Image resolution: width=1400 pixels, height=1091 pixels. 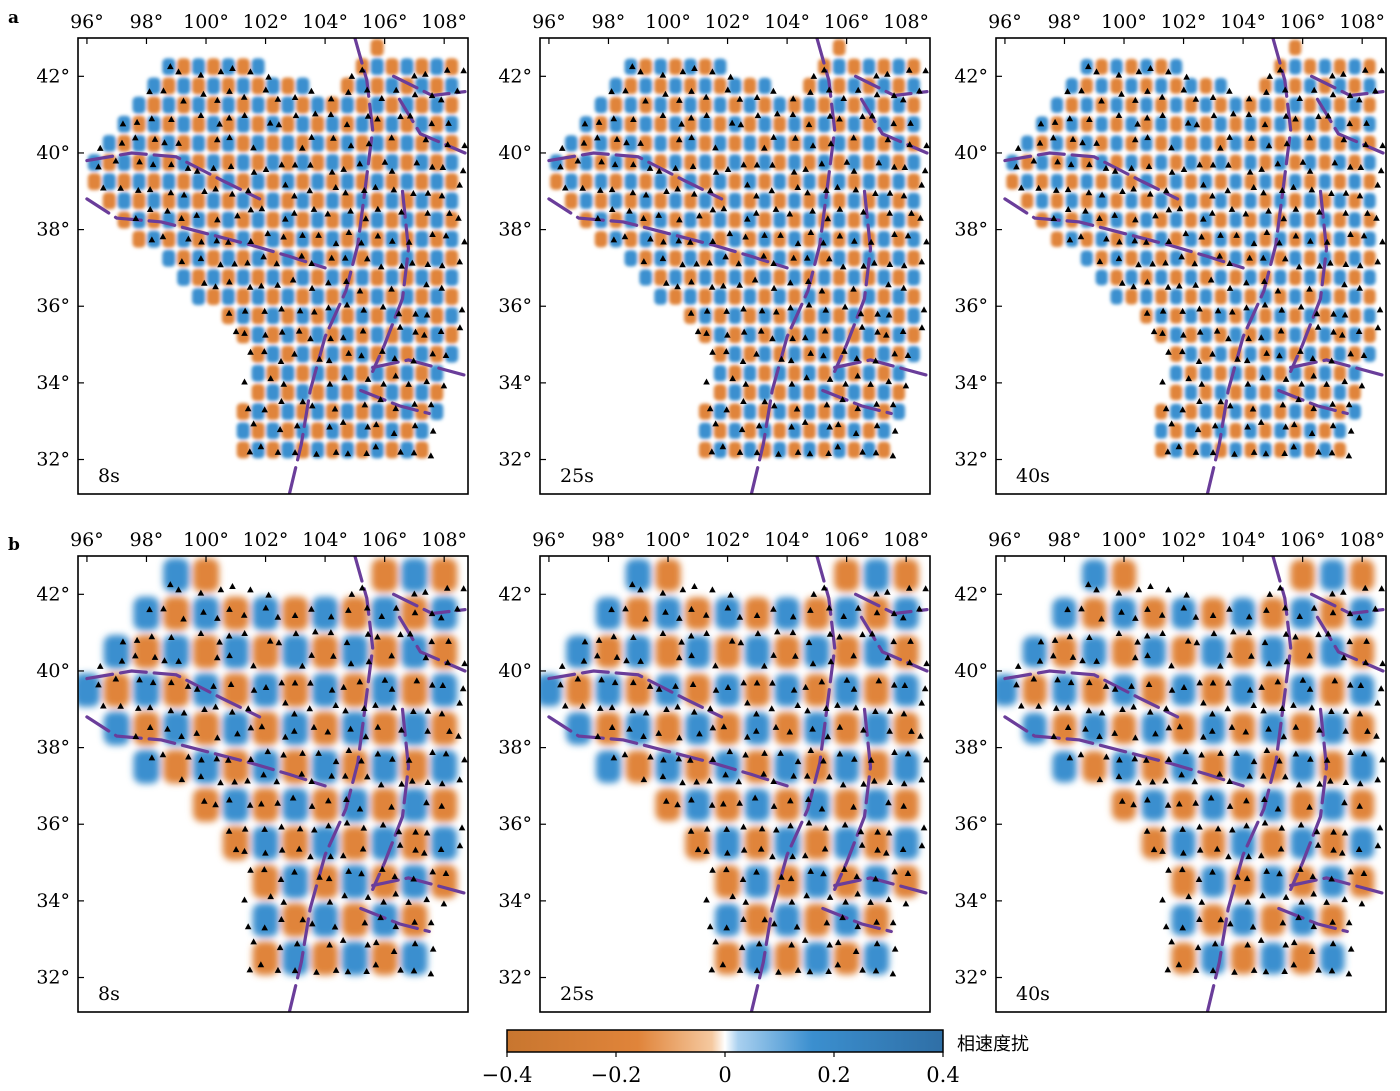 I want to click on panel-frame, so click(x=273, y=784).